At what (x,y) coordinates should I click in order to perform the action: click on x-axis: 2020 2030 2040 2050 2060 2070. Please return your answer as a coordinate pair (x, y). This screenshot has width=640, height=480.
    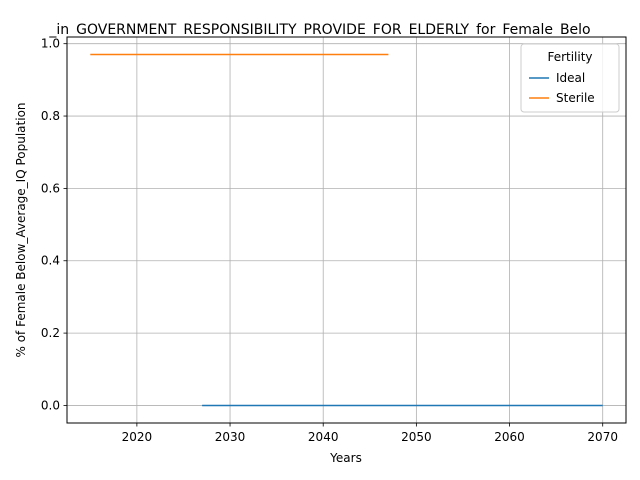
    Looking at the image, I should click on (370, 433).